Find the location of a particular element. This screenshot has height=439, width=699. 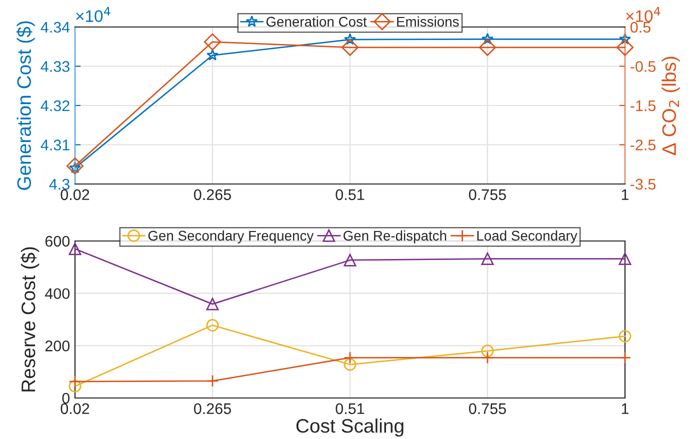

legend-label: Load Secondary is located at coordinates (527, 237).